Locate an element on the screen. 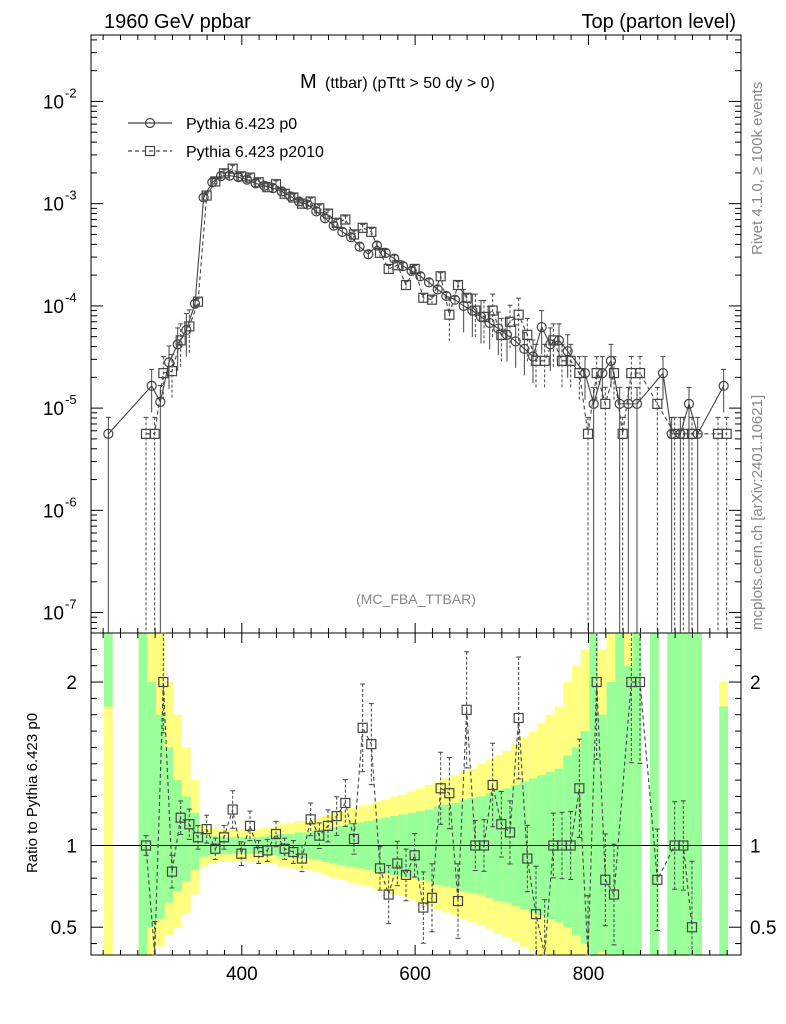 This screenshot has width=786, height=1024. x-tick-label: 400 is located at coordinates (242, 974).